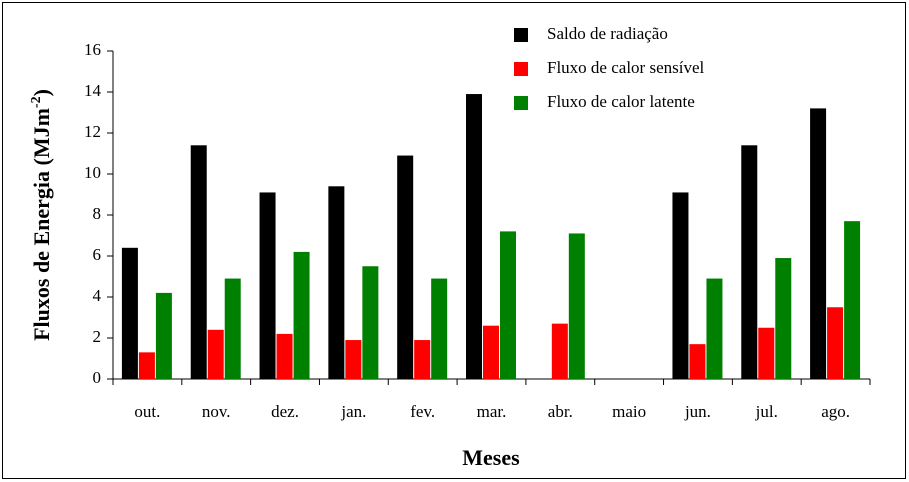 The image size is (909, 482). I want to click on x-tick-label: jun., so click(697, 411).